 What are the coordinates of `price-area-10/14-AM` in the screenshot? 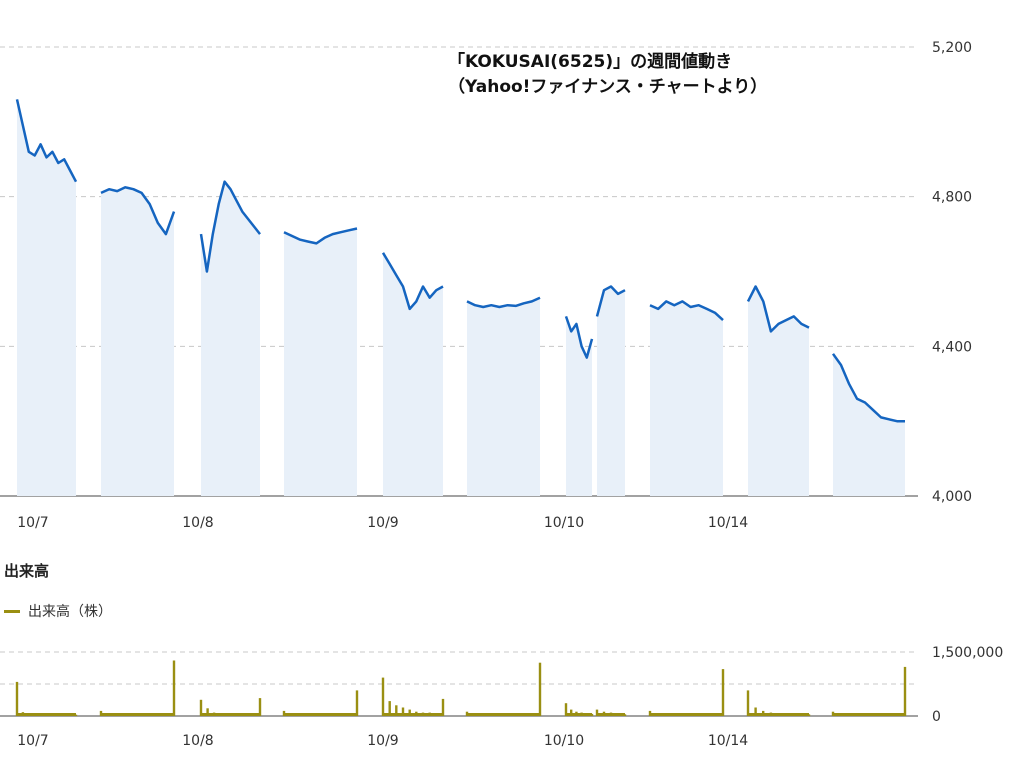 It's located at (778, 391).